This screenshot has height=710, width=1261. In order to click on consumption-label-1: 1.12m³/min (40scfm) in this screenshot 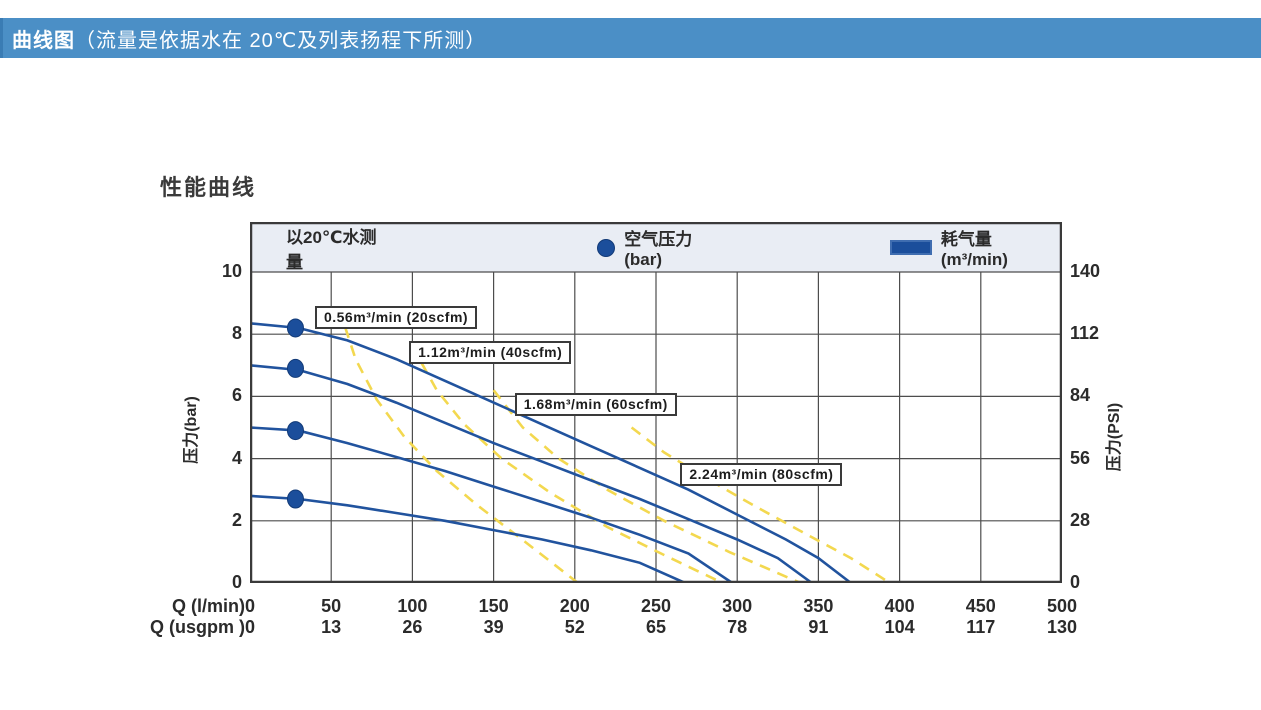, I will do `click(490, 353)`.